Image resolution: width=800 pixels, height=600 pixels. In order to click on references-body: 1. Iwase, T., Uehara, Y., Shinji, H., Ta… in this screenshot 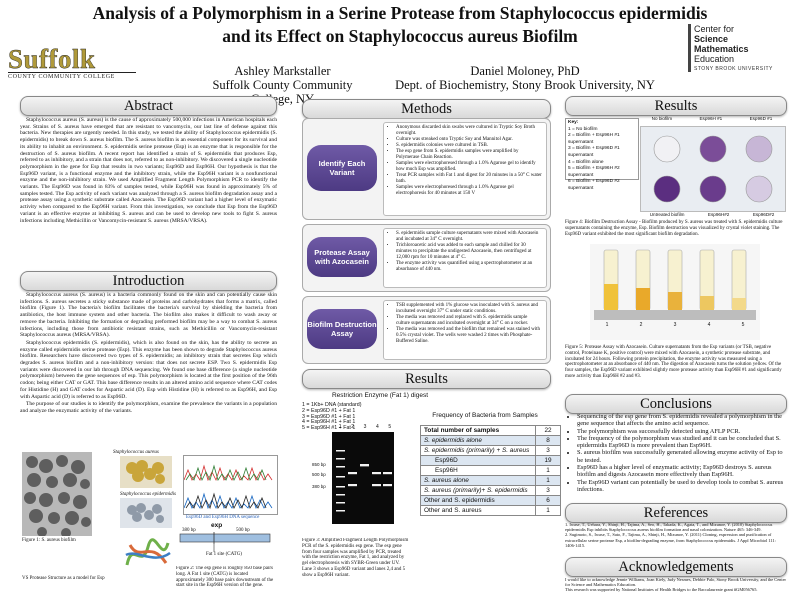, I will do `click(676, 535)`.